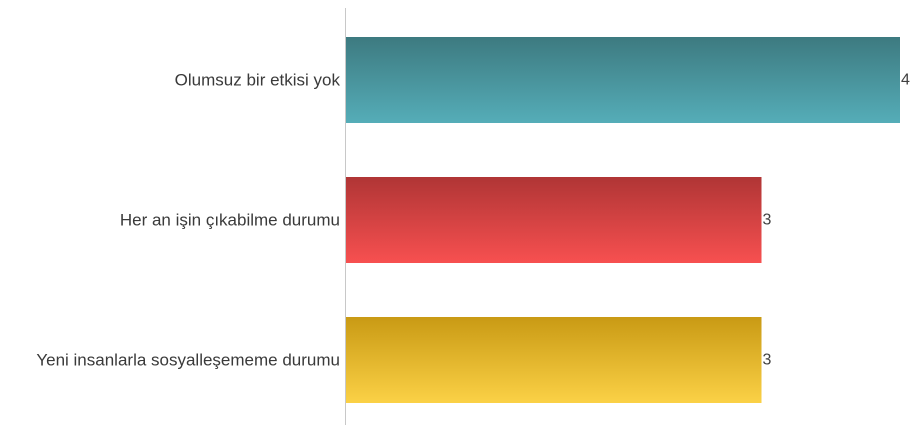 The width and height of the screenshot is (912, 425). Describe the element at coordinates (767, 360) in the screenshot. I see `value-label-3: 3` at that location.